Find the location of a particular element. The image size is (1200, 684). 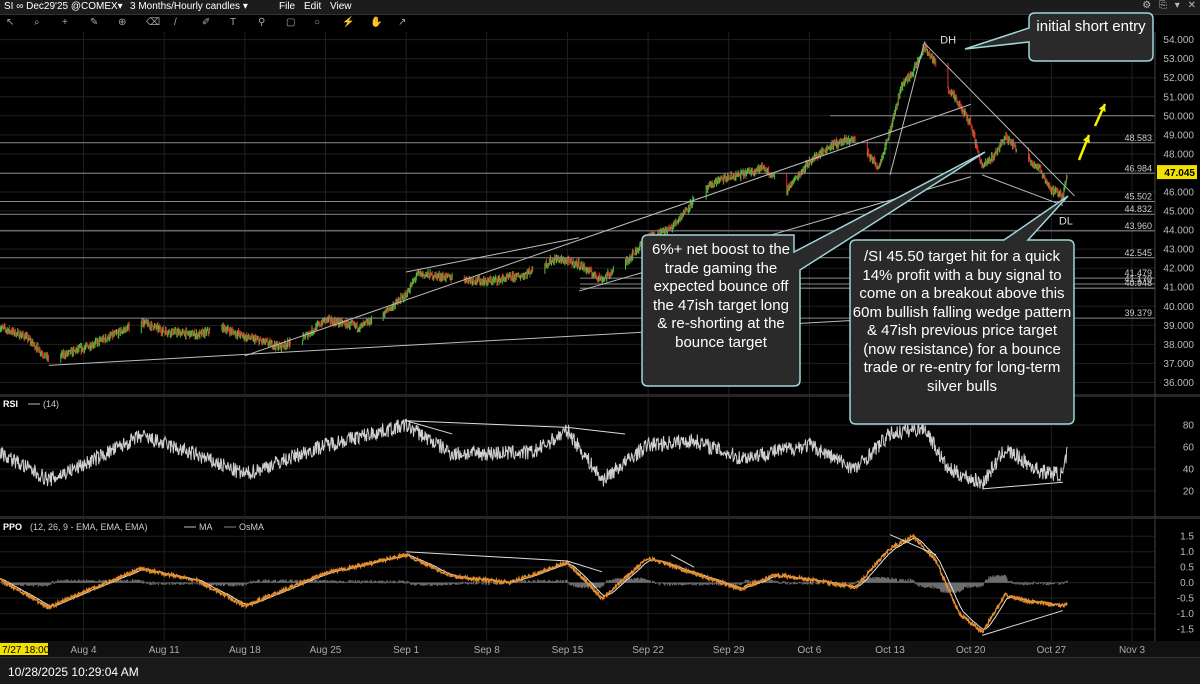

price-tick-label: 54.000 is located at coordinates (1178, 40).